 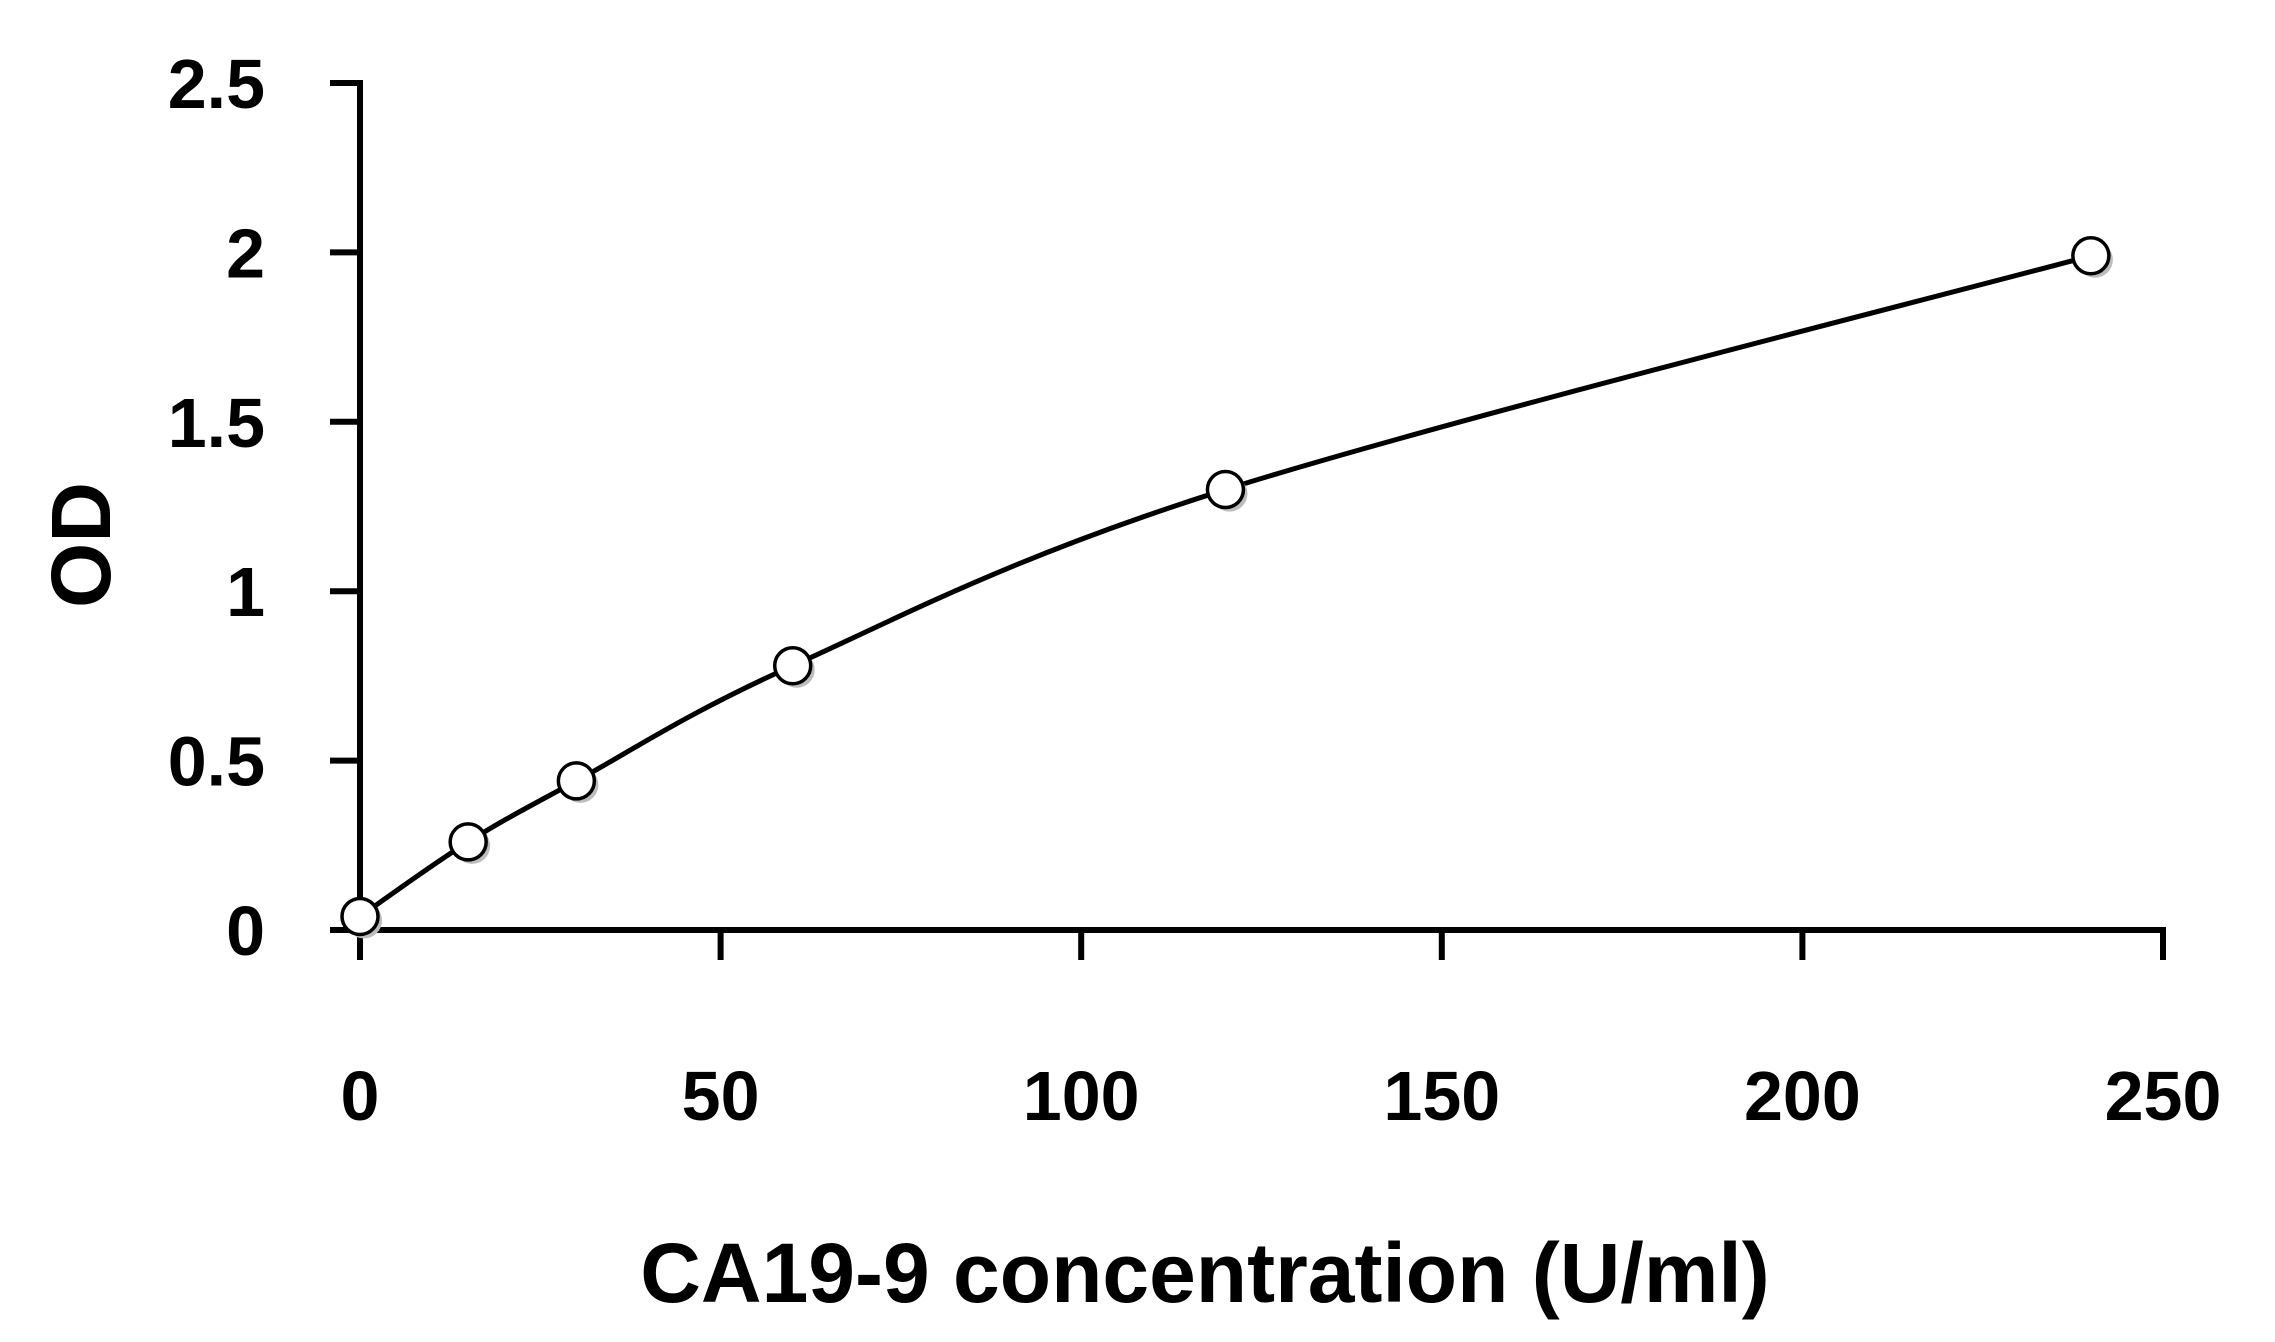 I want to click on x-tick-label: 200, so click(x=1802, y=1096).